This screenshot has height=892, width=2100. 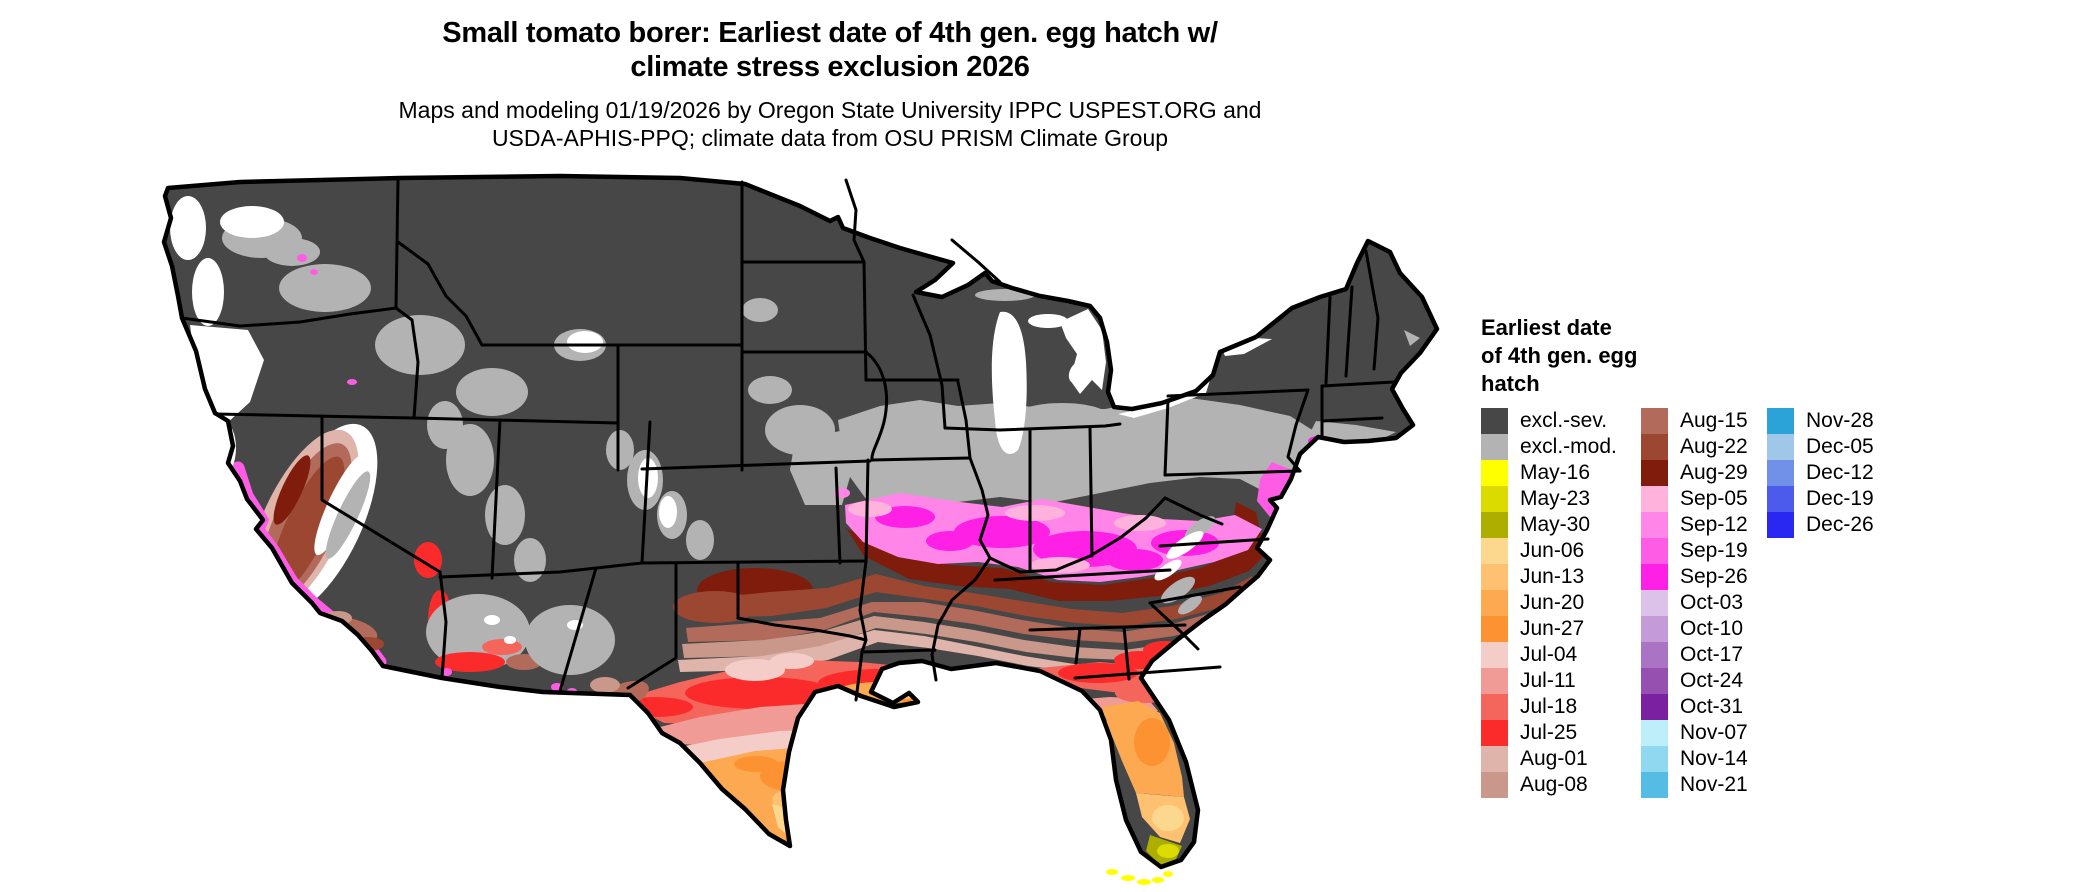 I want to click on legend-entry-label: Oct-31, so click(x=1712, y=706).